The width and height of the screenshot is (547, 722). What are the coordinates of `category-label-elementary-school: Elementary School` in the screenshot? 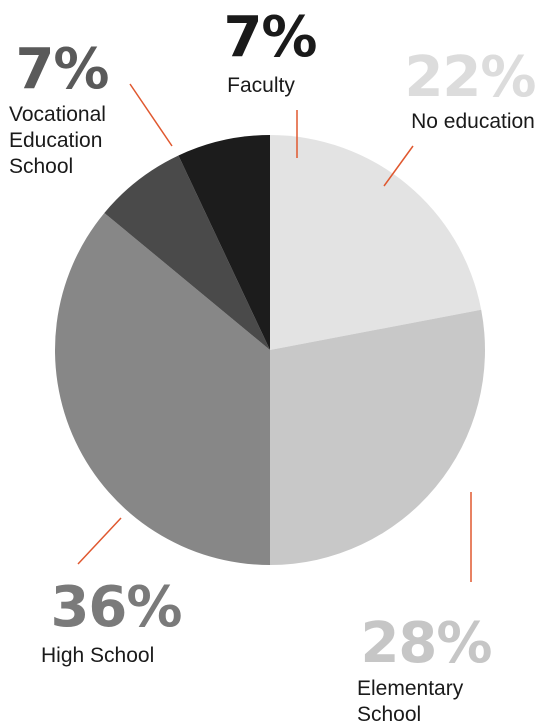 It's located at (410, 699).